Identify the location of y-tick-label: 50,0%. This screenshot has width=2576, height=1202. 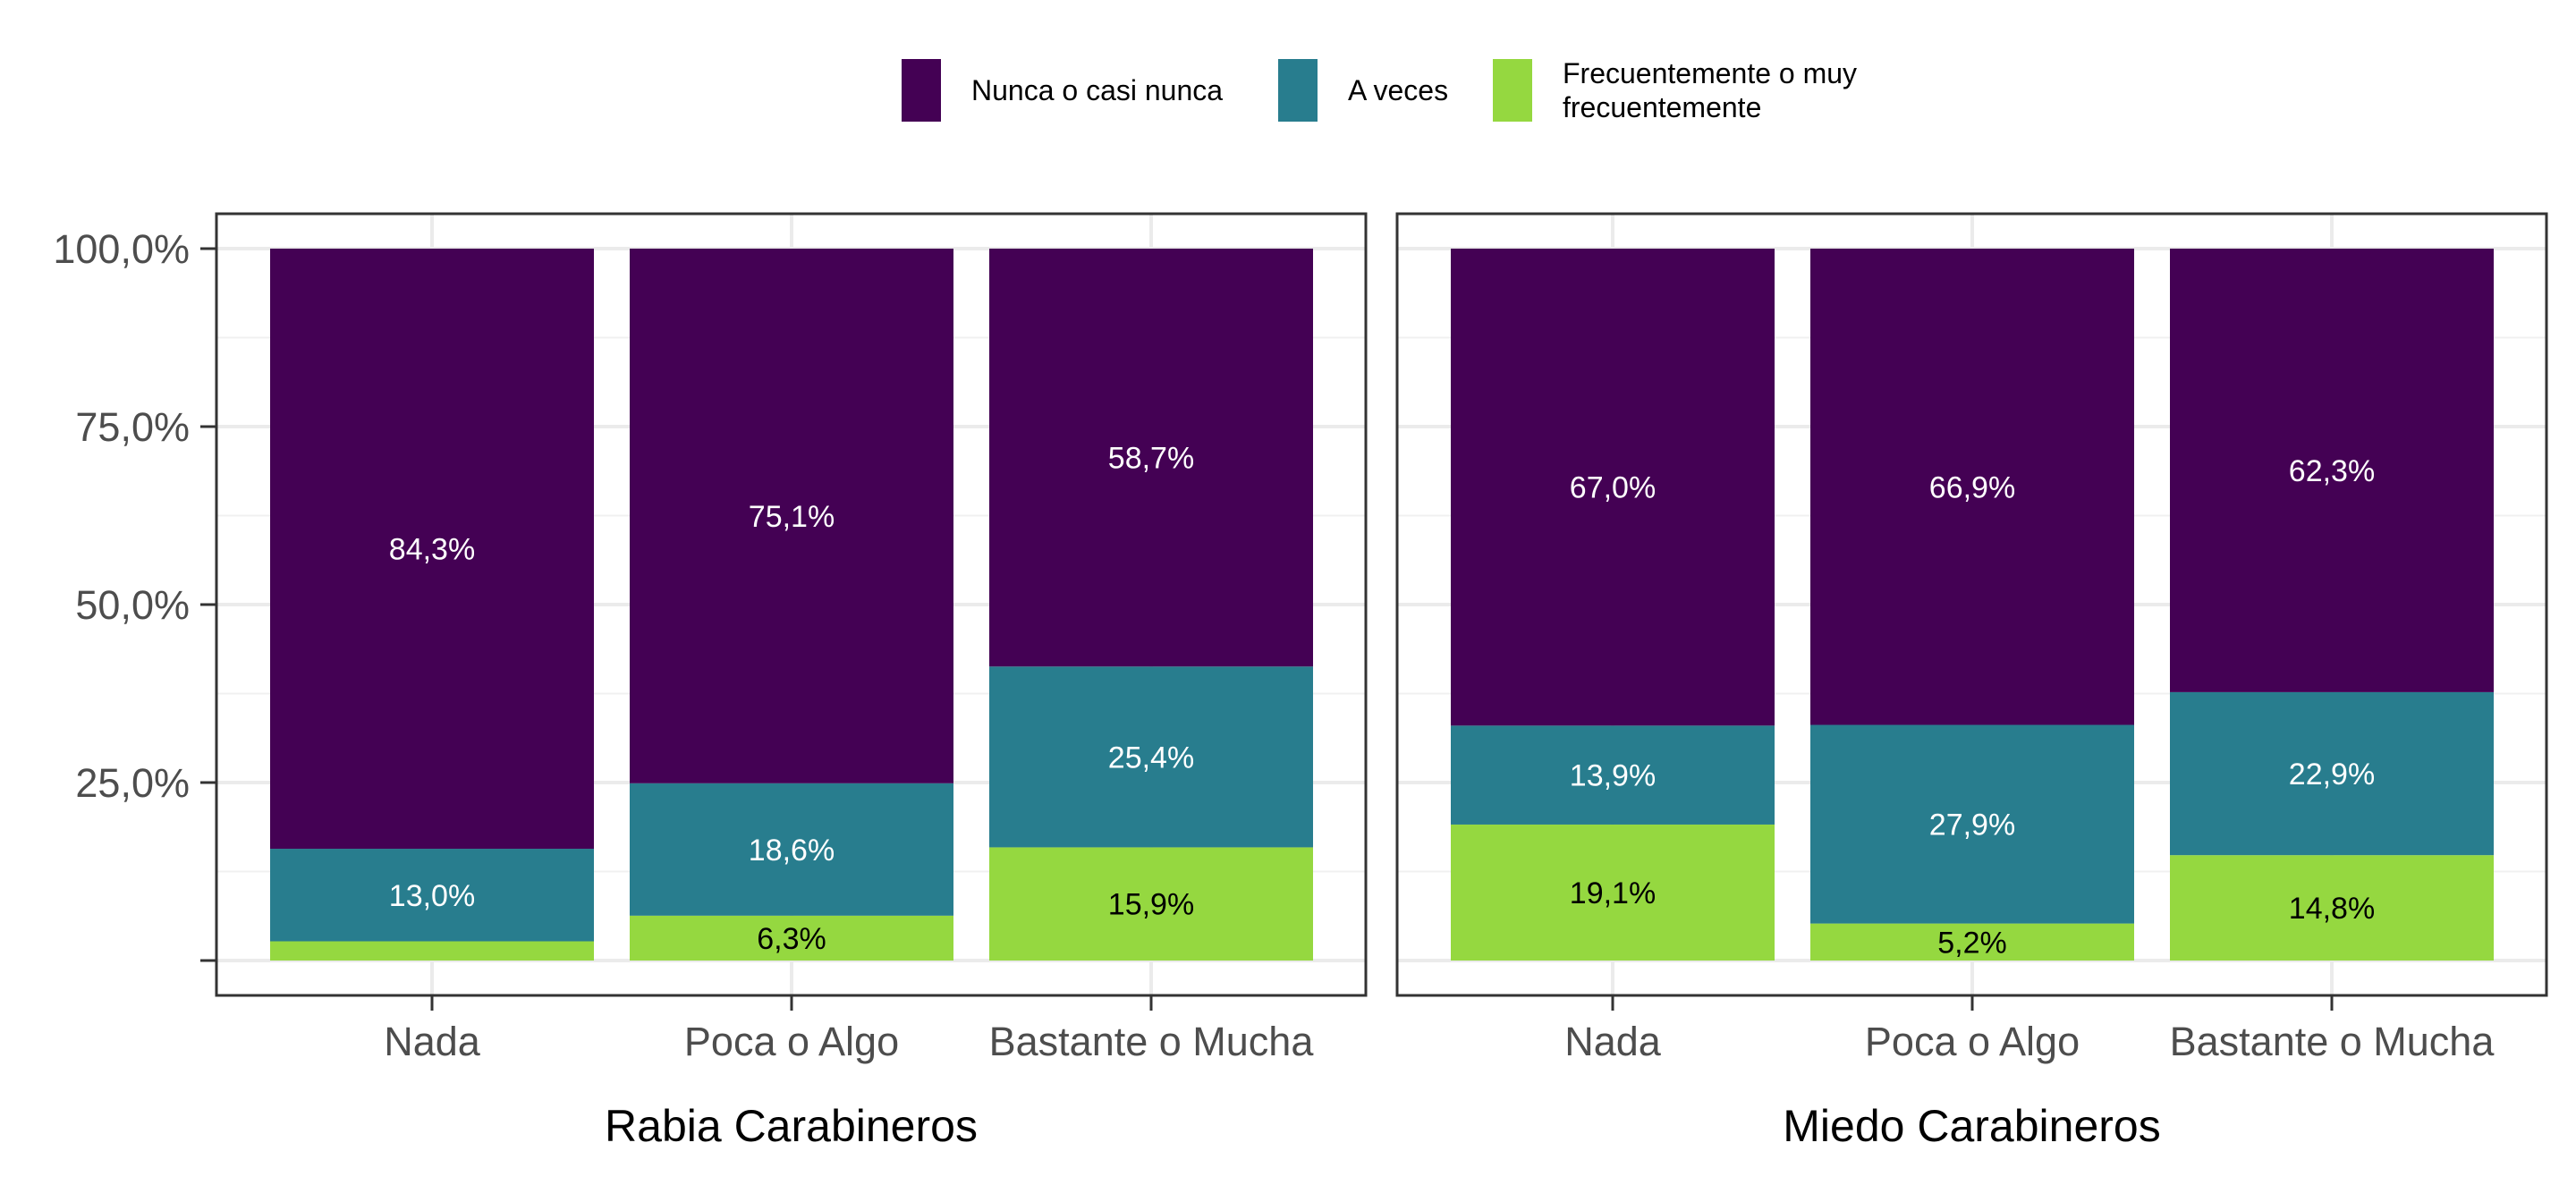
(132, 605).